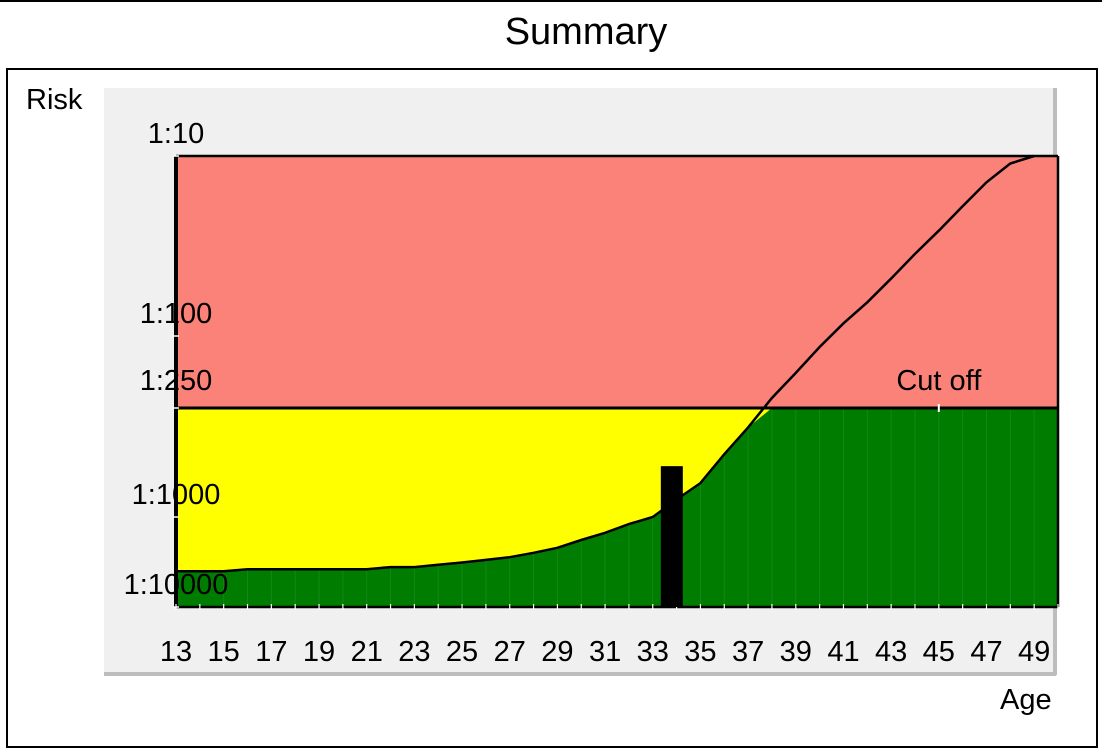  What do you see at coordinates (843, 652) in the screenshot?
I see `x-tick-label: 41` at bounding box center [843, 652].